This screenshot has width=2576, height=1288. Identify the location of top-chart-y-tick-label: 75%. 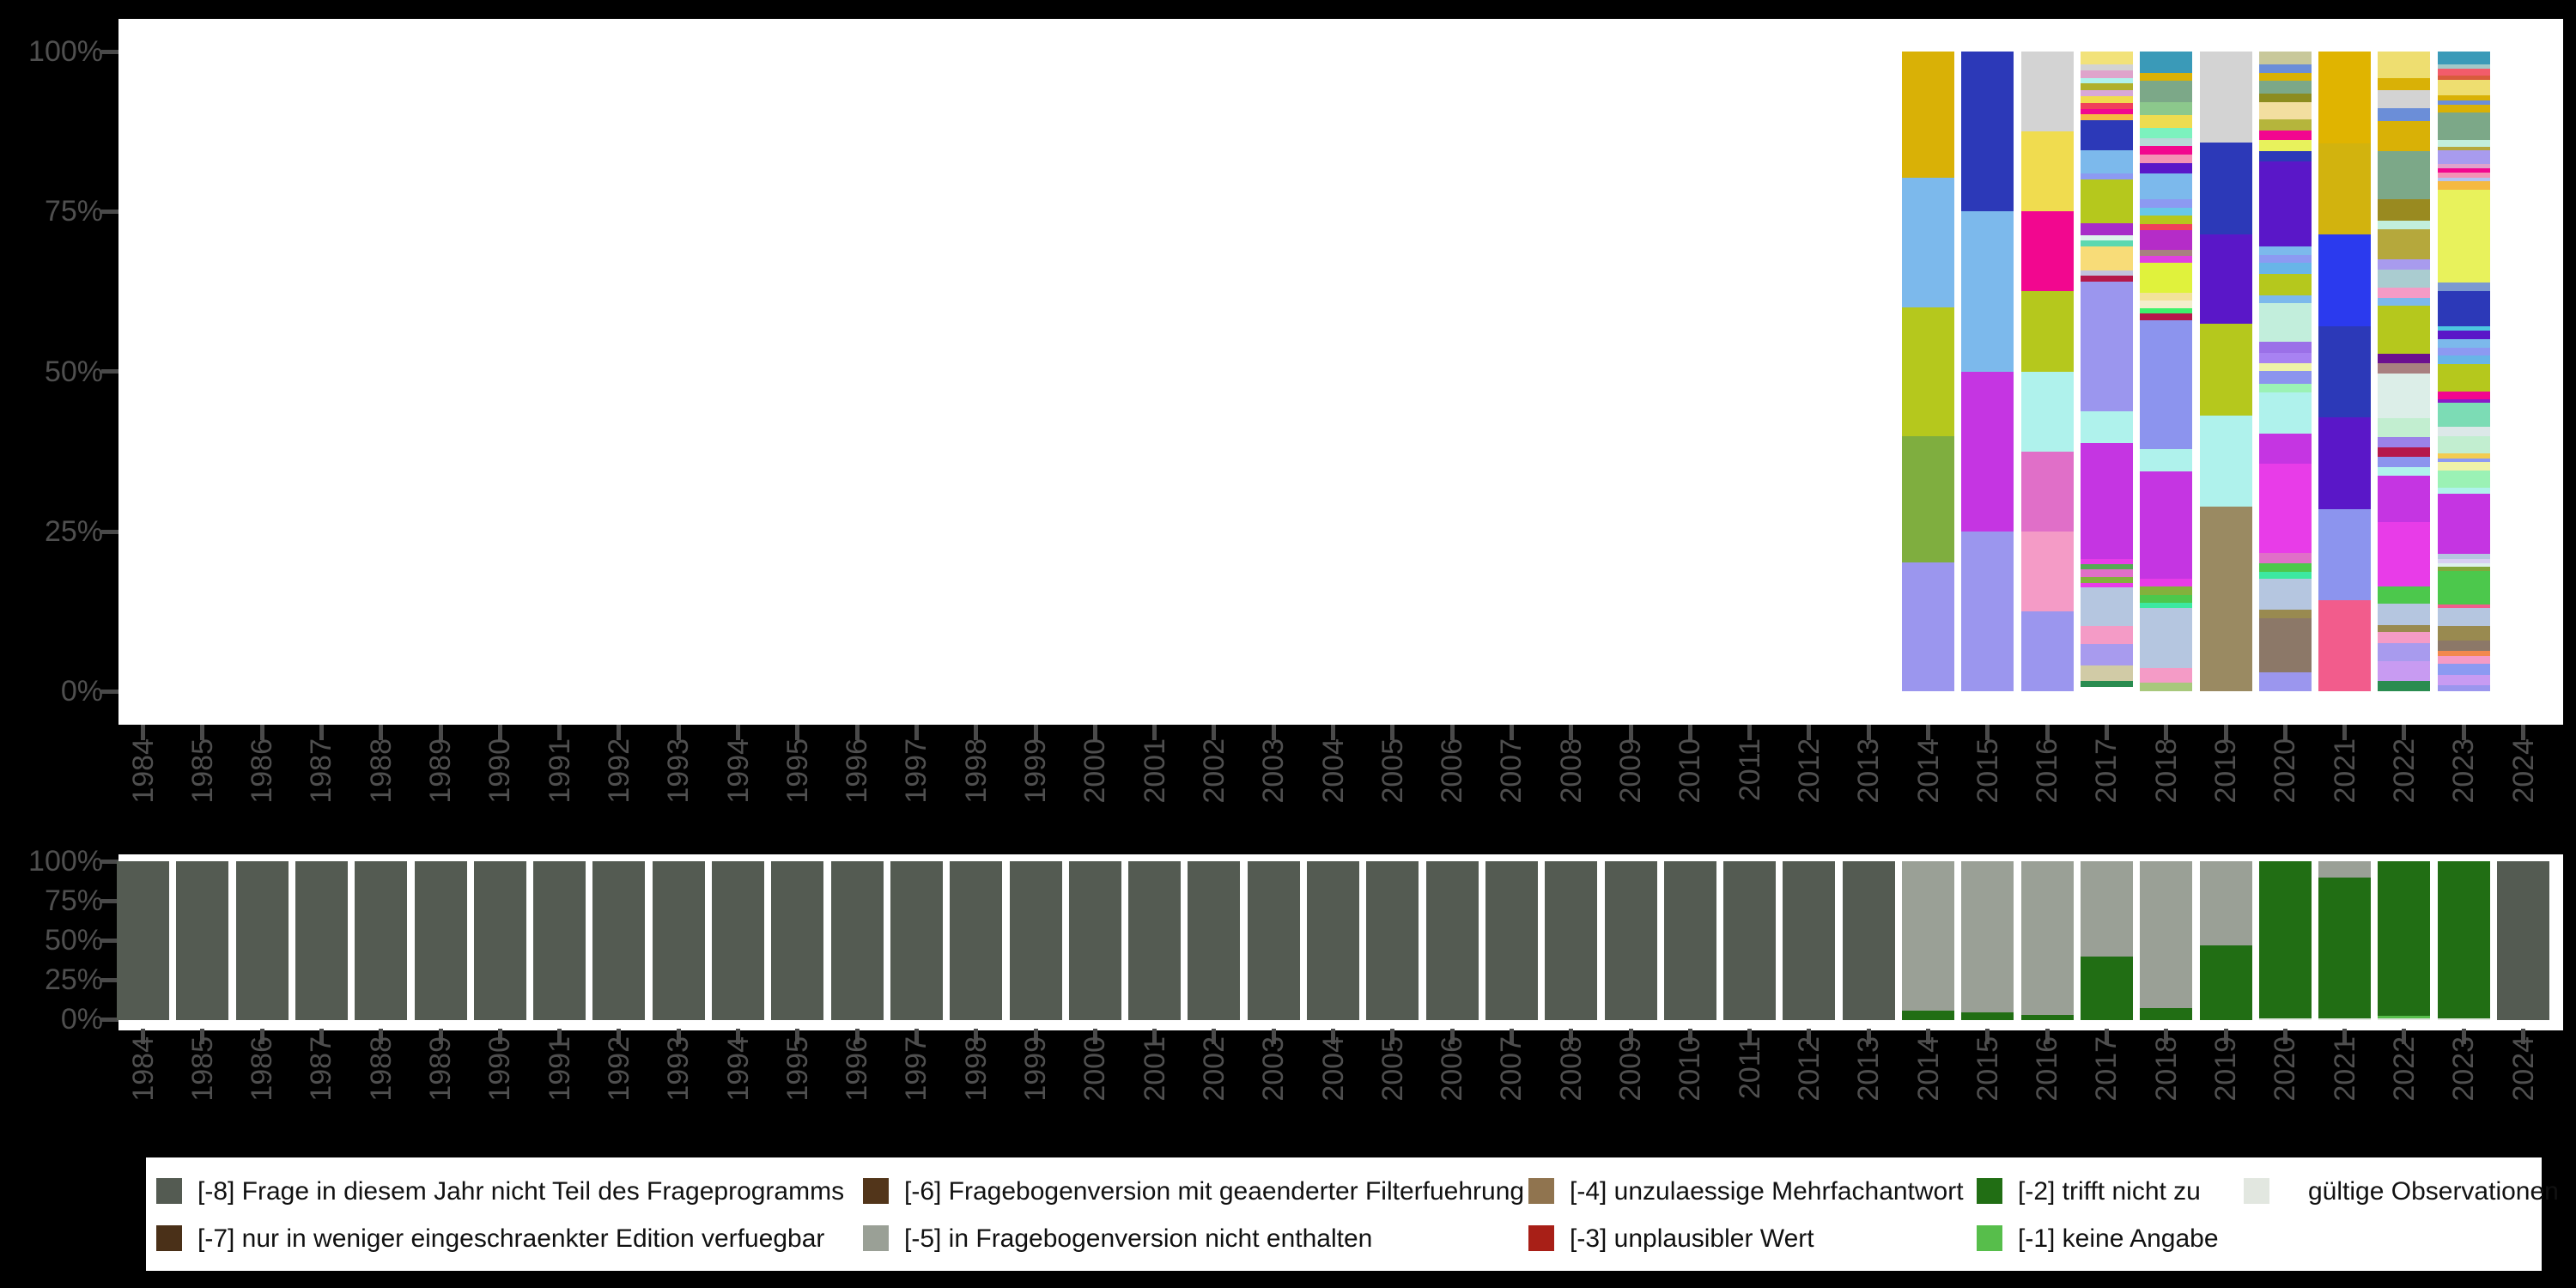
(74, 212).